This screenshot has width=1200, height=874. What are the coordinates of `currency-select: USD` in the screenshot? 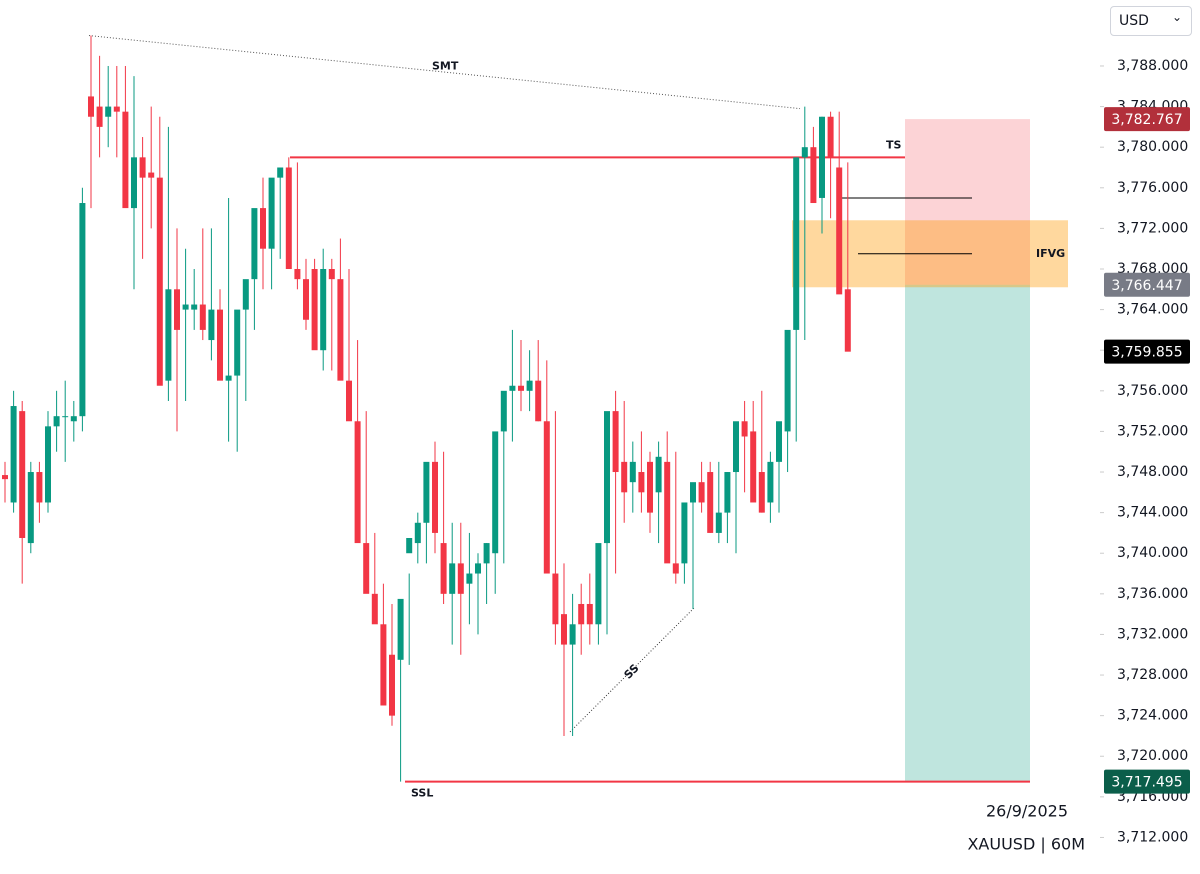 It's located at (1151, 19).